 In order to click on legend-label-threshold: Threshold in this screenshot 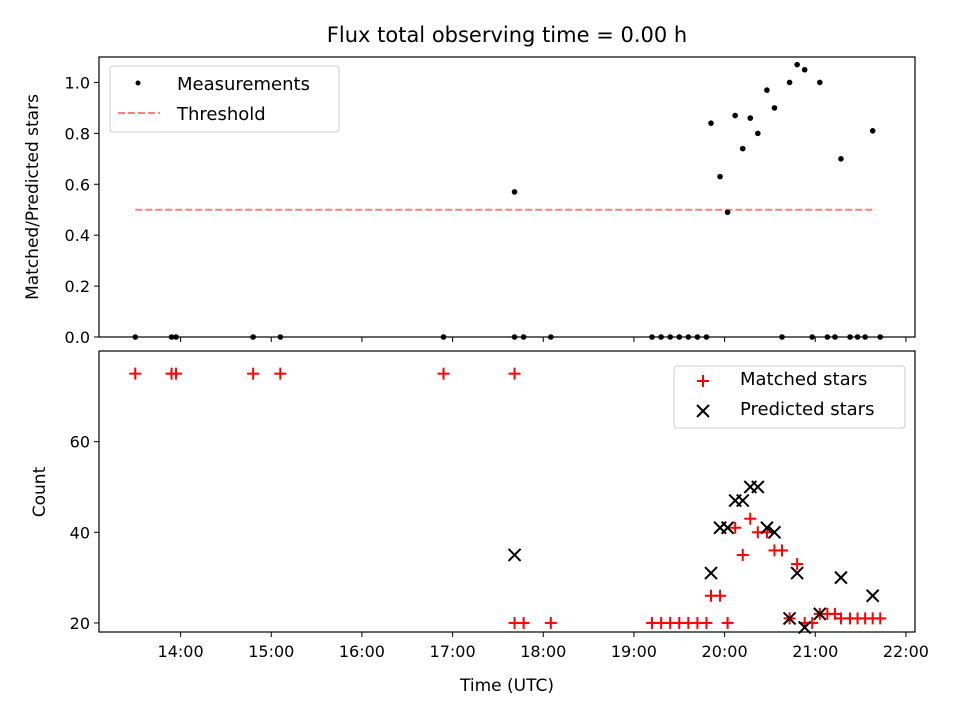, I will do `click(221, 114)`.